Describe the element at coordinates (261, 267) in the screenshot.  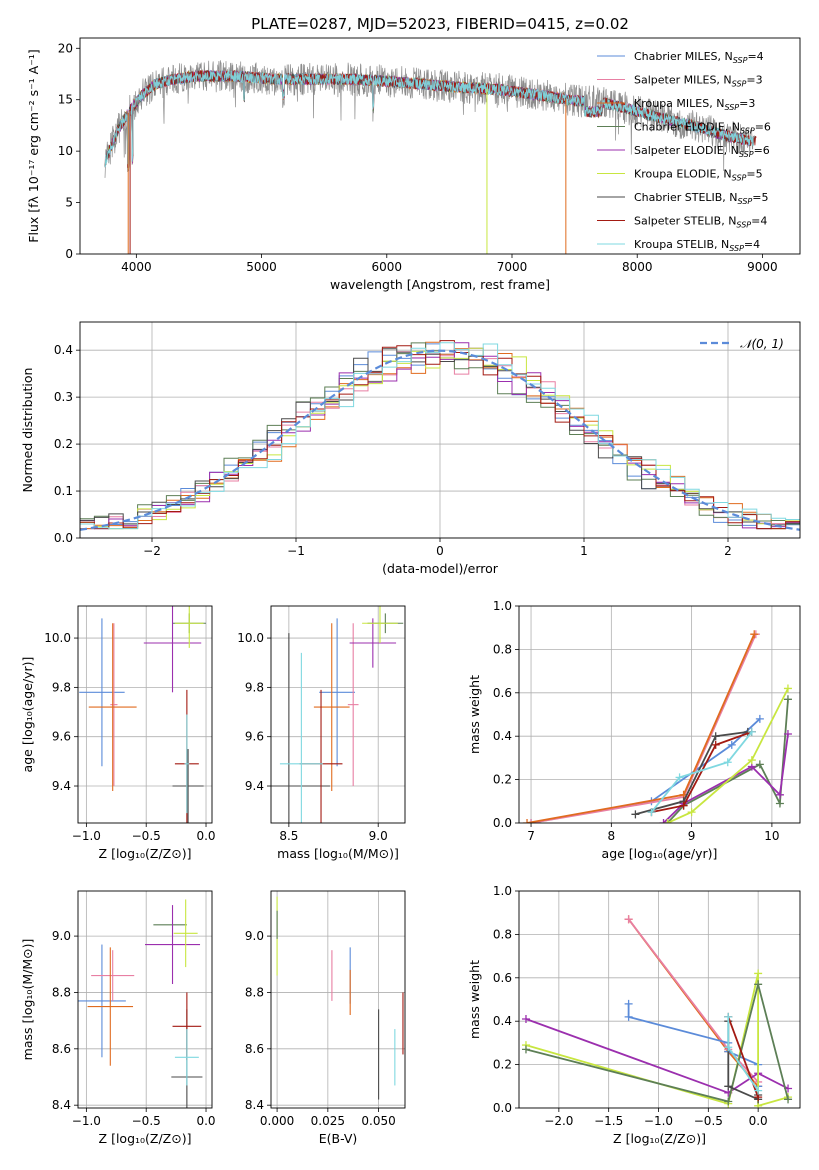
I see `x-tick-label: 5000` at that location.